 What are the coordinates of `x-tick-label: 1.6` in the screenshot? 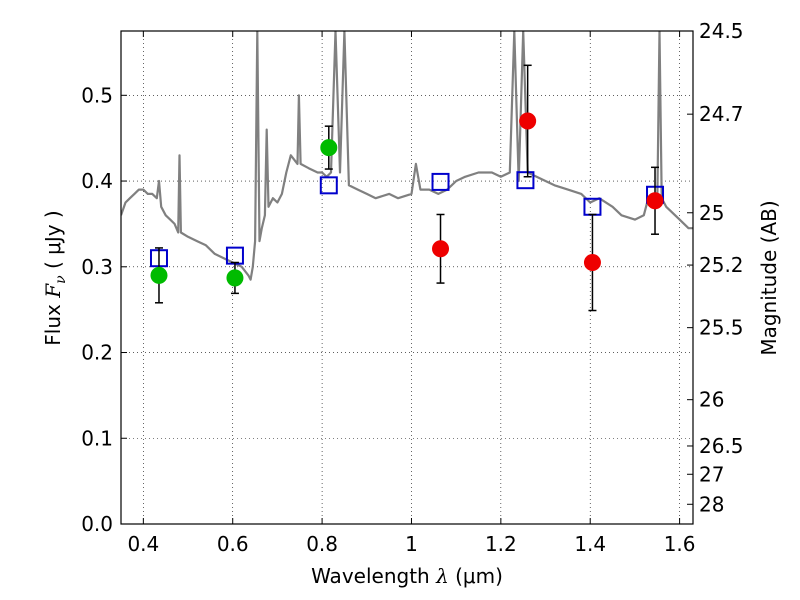 It's located at (680, 544).